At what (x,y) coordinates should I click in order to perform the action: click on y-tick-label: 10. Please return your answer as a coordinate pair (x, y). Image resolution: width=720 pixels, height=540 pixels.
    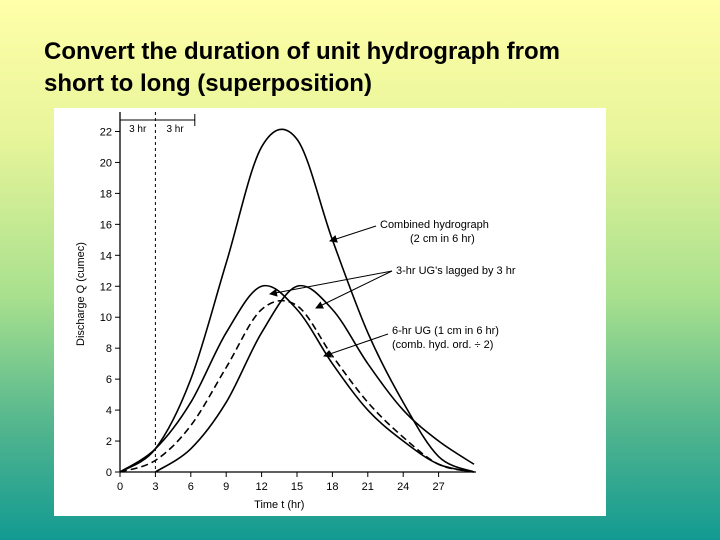
    Looking at the image, I should click on (106, 318).